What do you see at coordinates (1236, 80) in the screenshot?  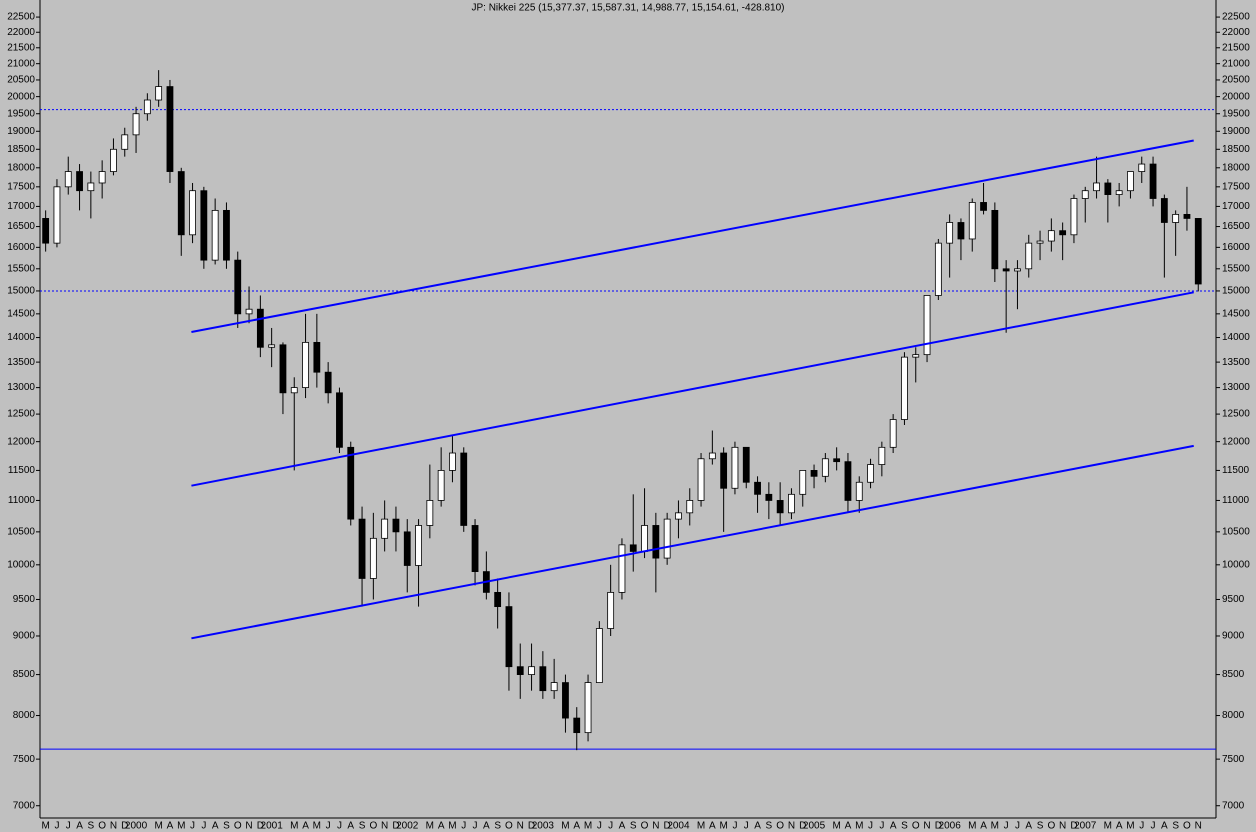 I see `y-tick-label: 20500` at bounding box center [1236, 80].